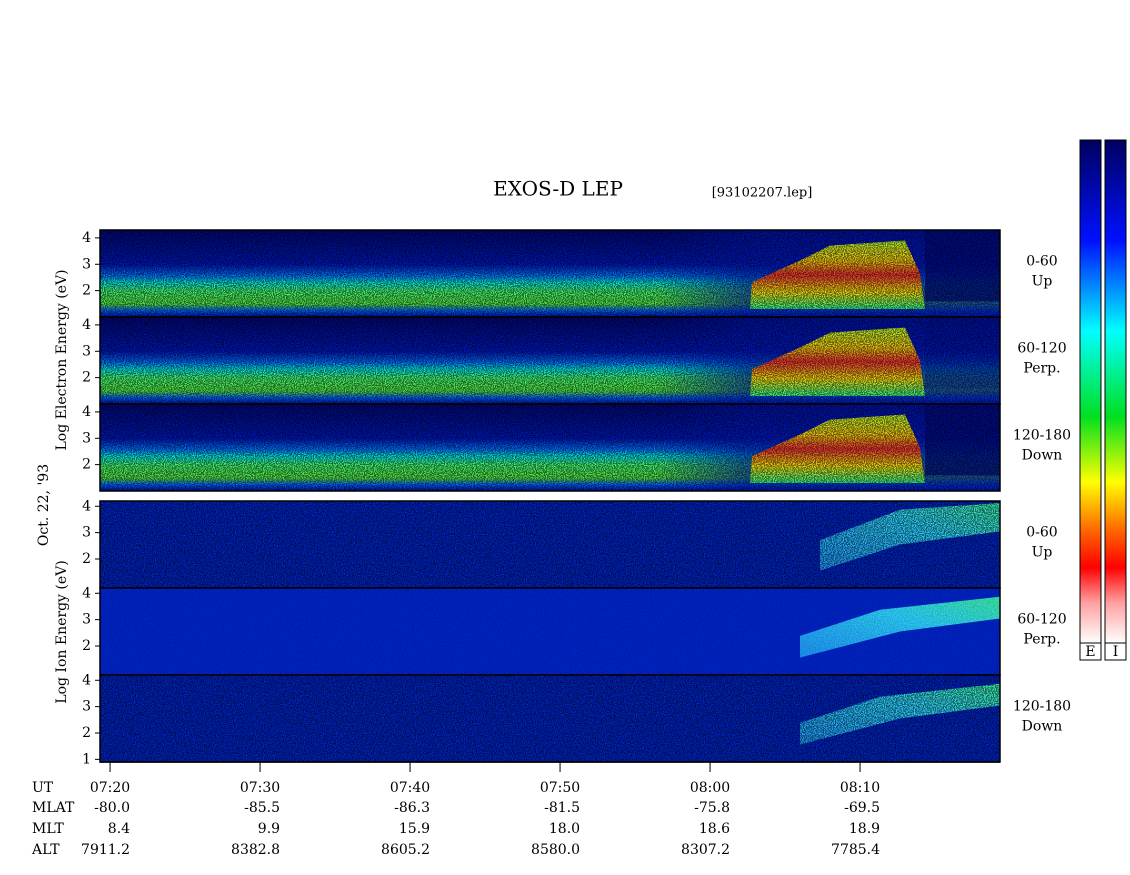  I want to click on chart-title: EXOS-D LEP, so click(558, 189).